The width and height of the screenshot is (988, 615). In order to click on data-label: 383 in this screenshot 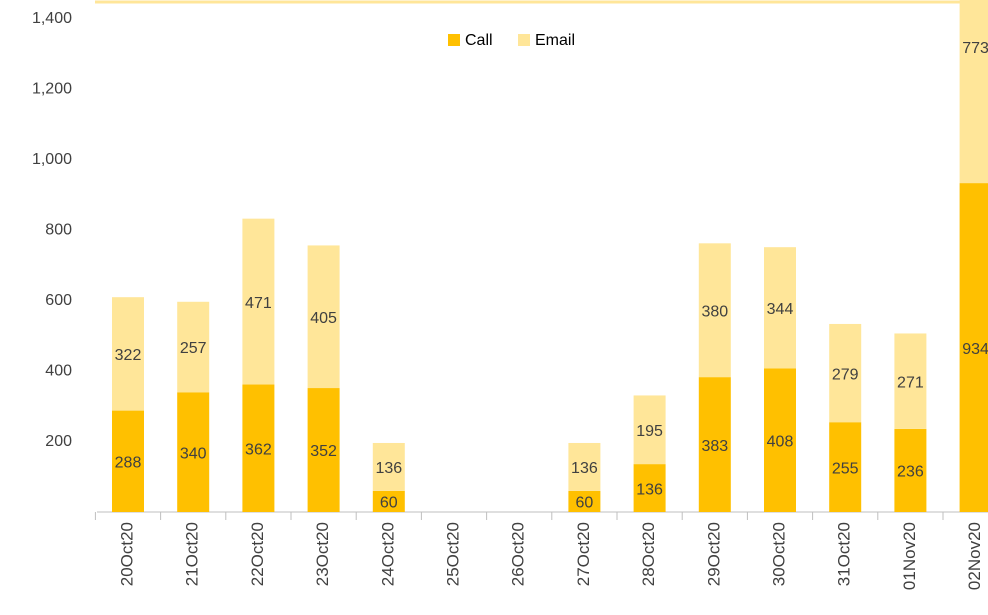, I will do `click(714, 446)`.